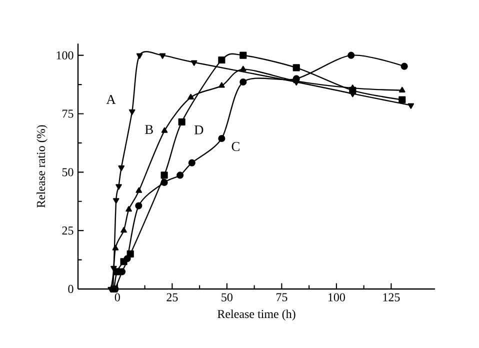  What do you see at coordinates (42, 166) in the screenshot?
I see `y-axis-title: Release ratio (%)` at bounding box center [42, 166].